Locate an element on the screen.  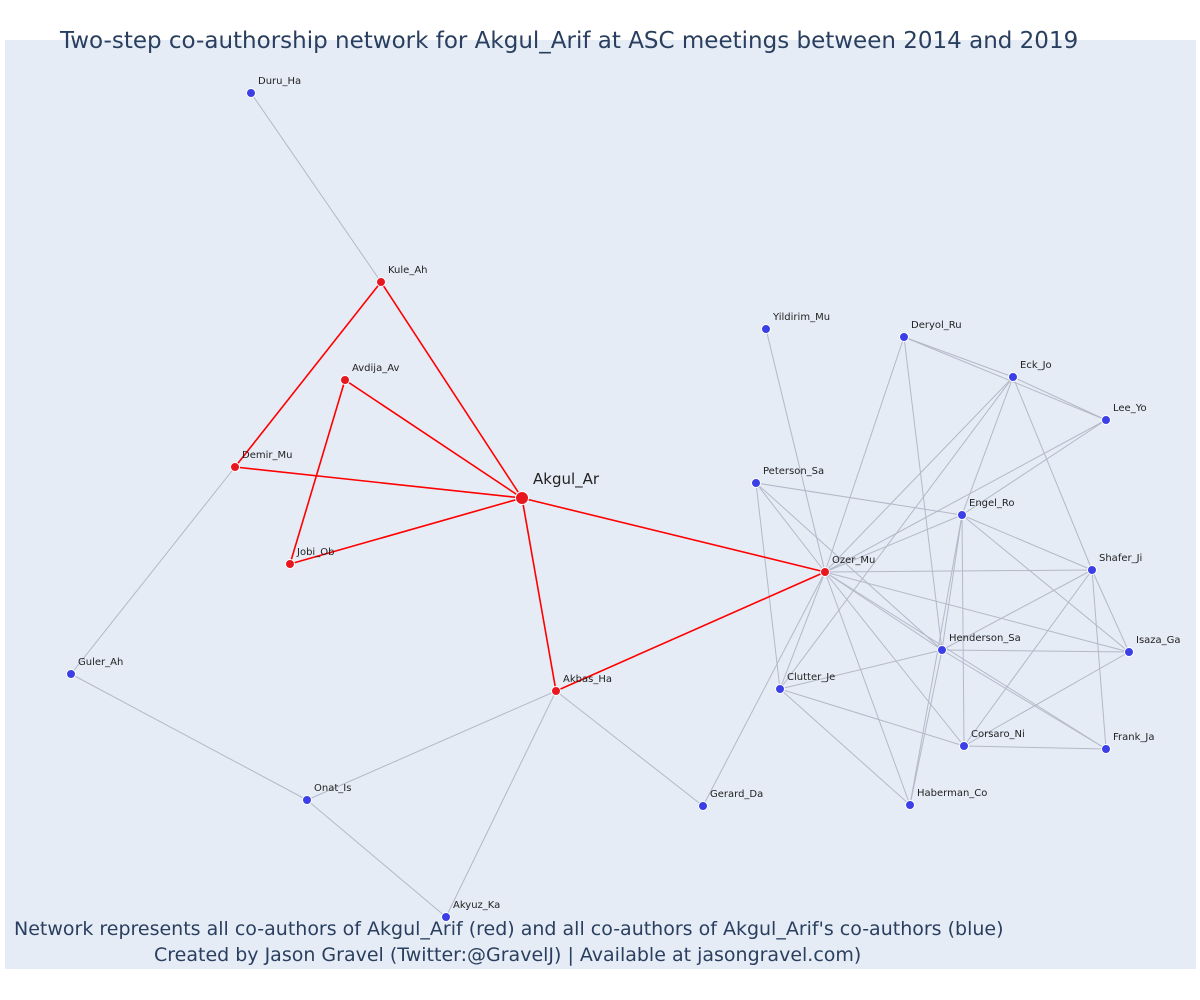
edge-Lee_Yo-Engel_Ro is located at coordinates (1034, 467).